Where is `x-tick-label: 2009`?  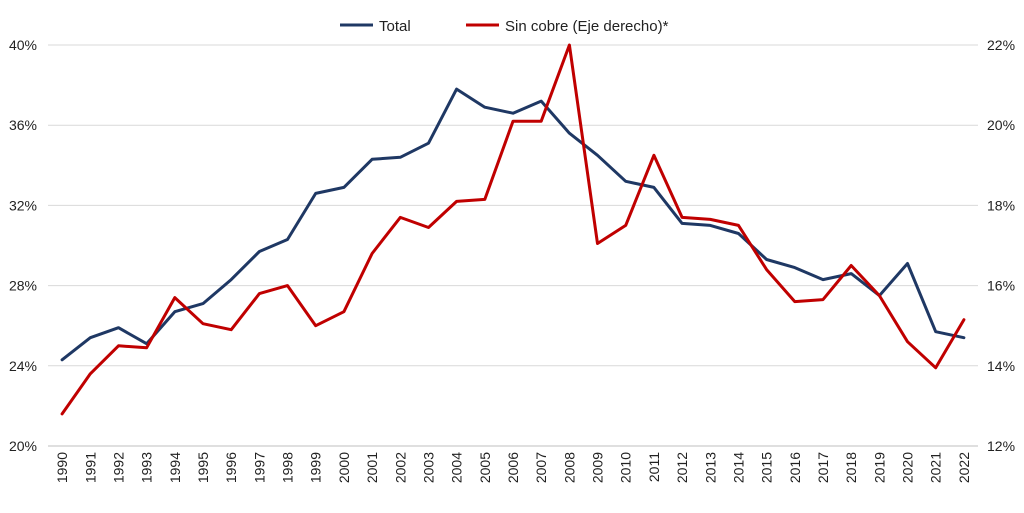
x-tick-label: 2009 is located at coordinates (598, 467).